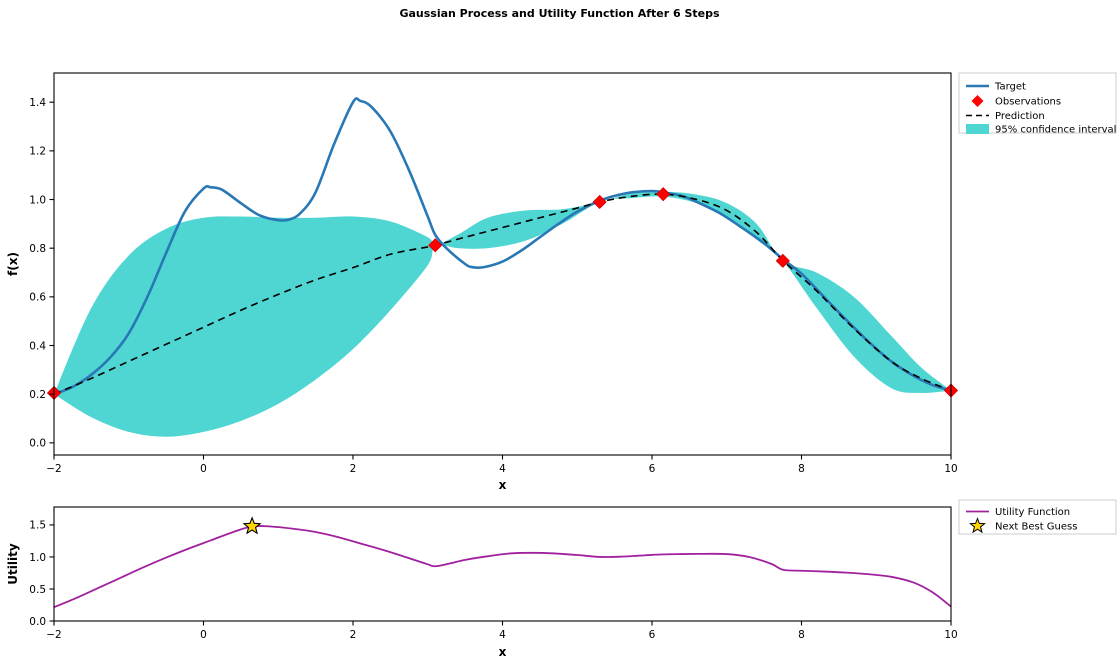 This screenshot has height=669, width=1119. I want to click on y-tick-label: 0.5, so click(37, 590).